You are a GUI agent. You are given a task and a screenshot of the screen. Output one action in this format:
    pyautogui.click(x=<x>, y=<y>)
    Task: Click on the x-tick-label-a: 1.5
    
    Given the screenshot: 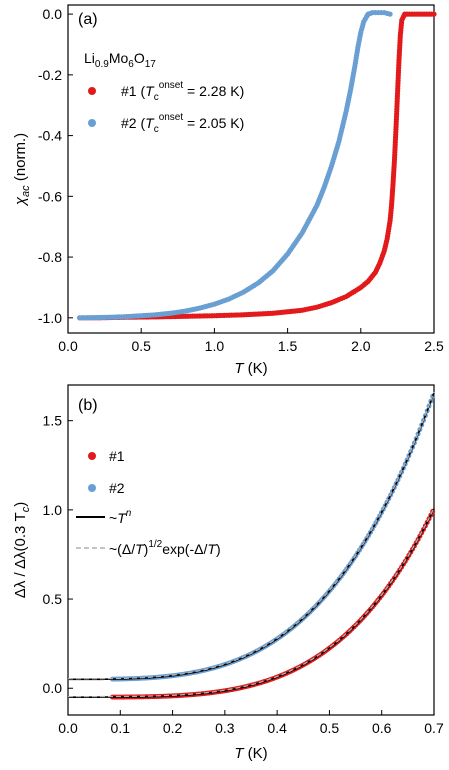 What is the action you would take?
    pyautogui.click(x=288, y=346)
    